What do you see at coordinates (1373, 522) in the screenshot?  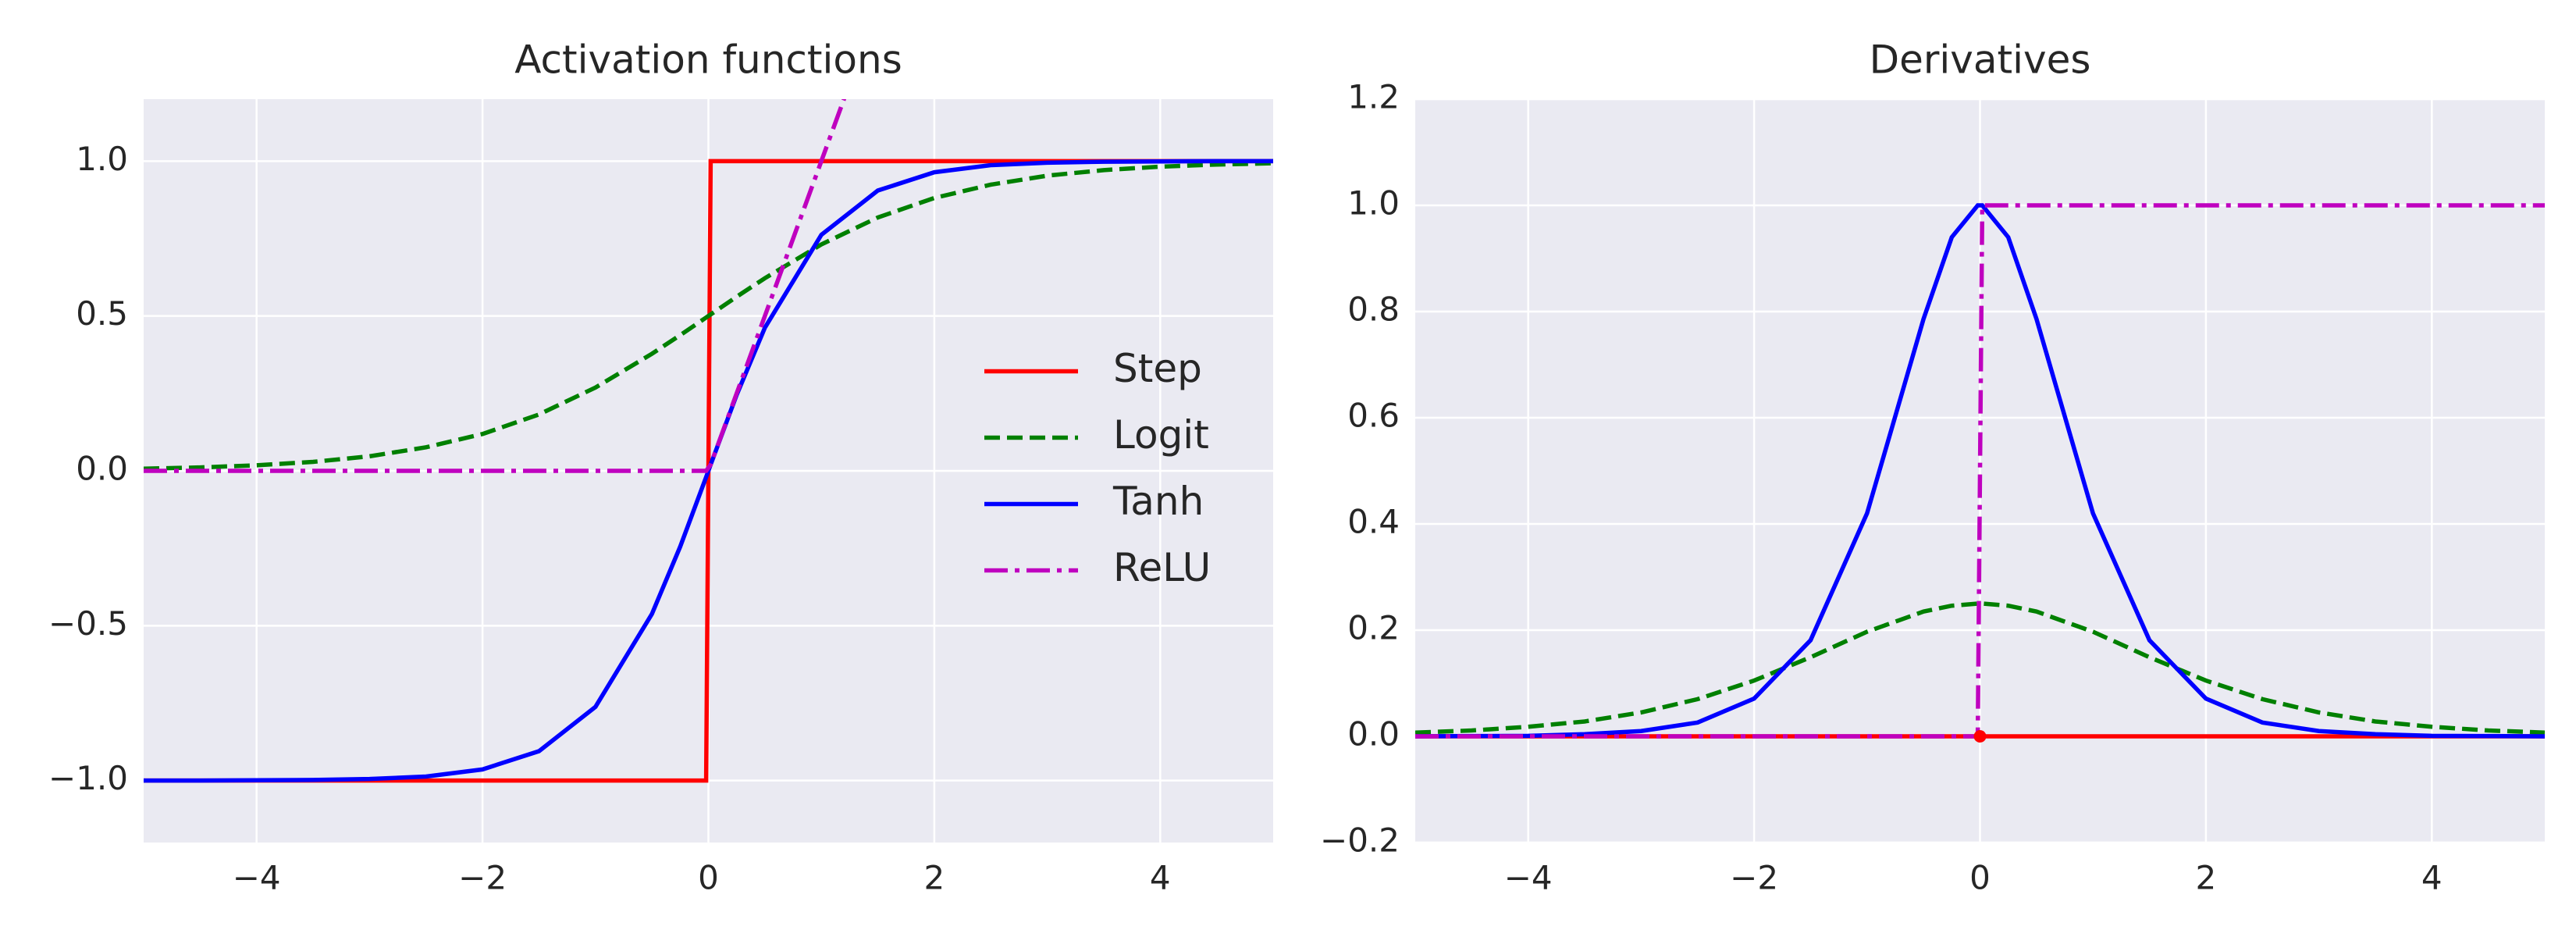 I see `y-tick-label: 0.4` at bounding box center [1373, 522].